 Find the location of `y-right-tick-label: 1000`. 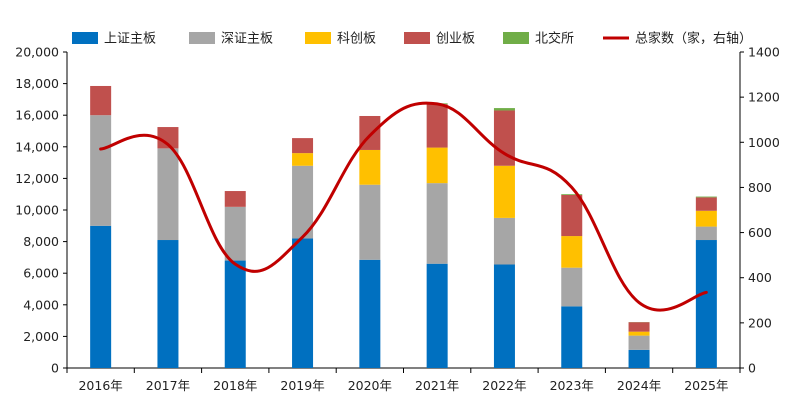

y-right-tick-label: 1000 is located at coordinates (764, 142).